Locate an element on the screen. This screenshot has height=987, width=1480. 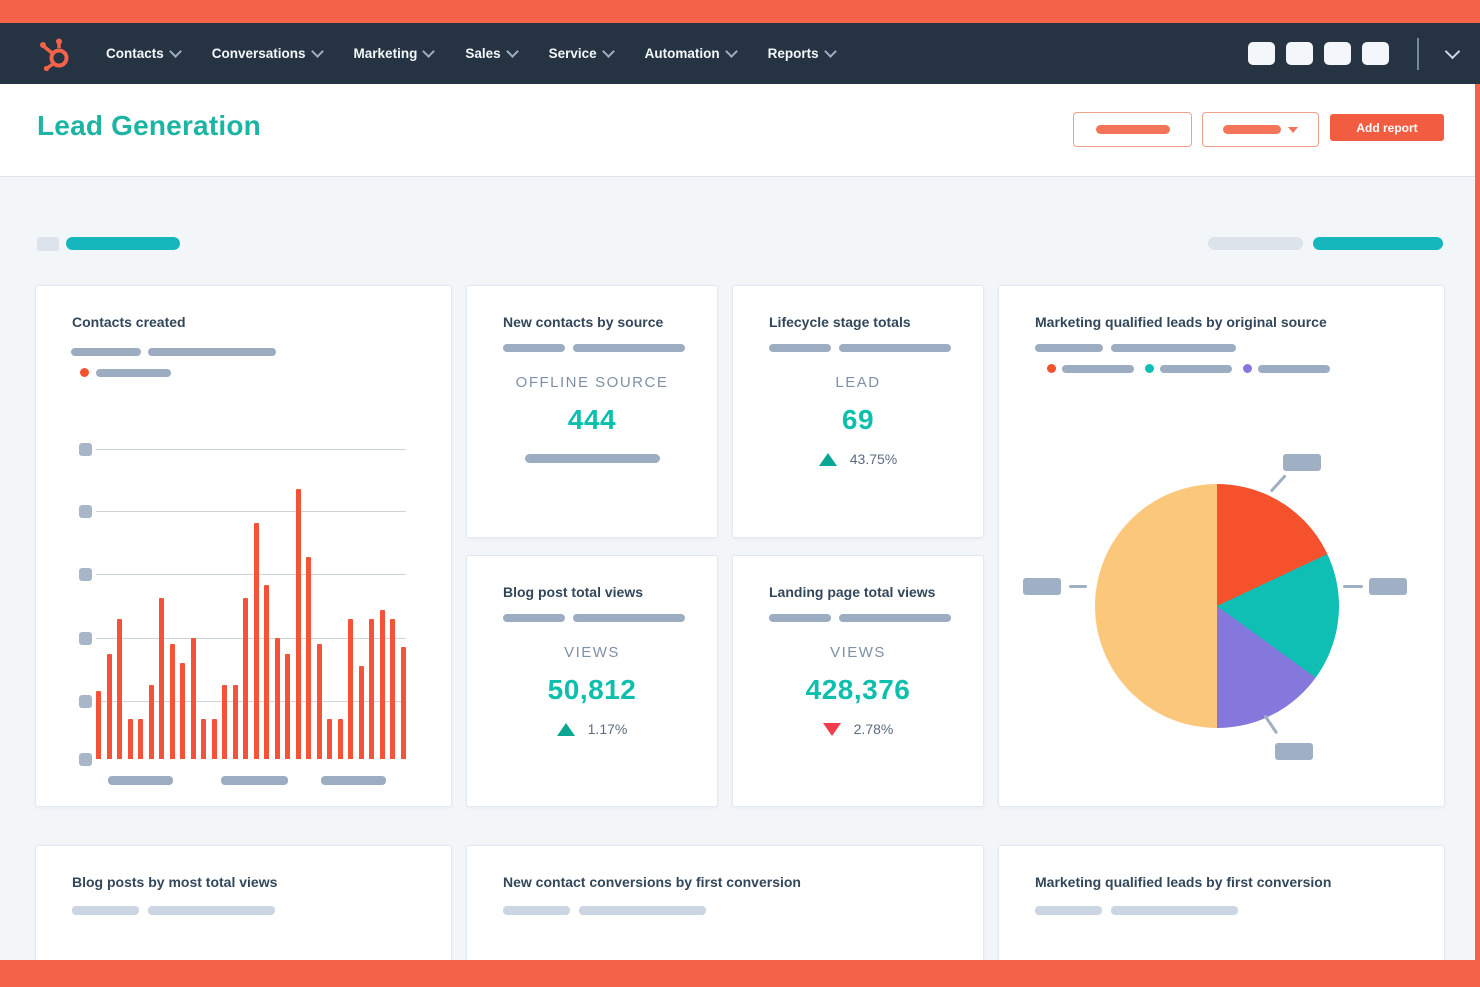
x-label-placeholder is located at coordinates (254, 780).